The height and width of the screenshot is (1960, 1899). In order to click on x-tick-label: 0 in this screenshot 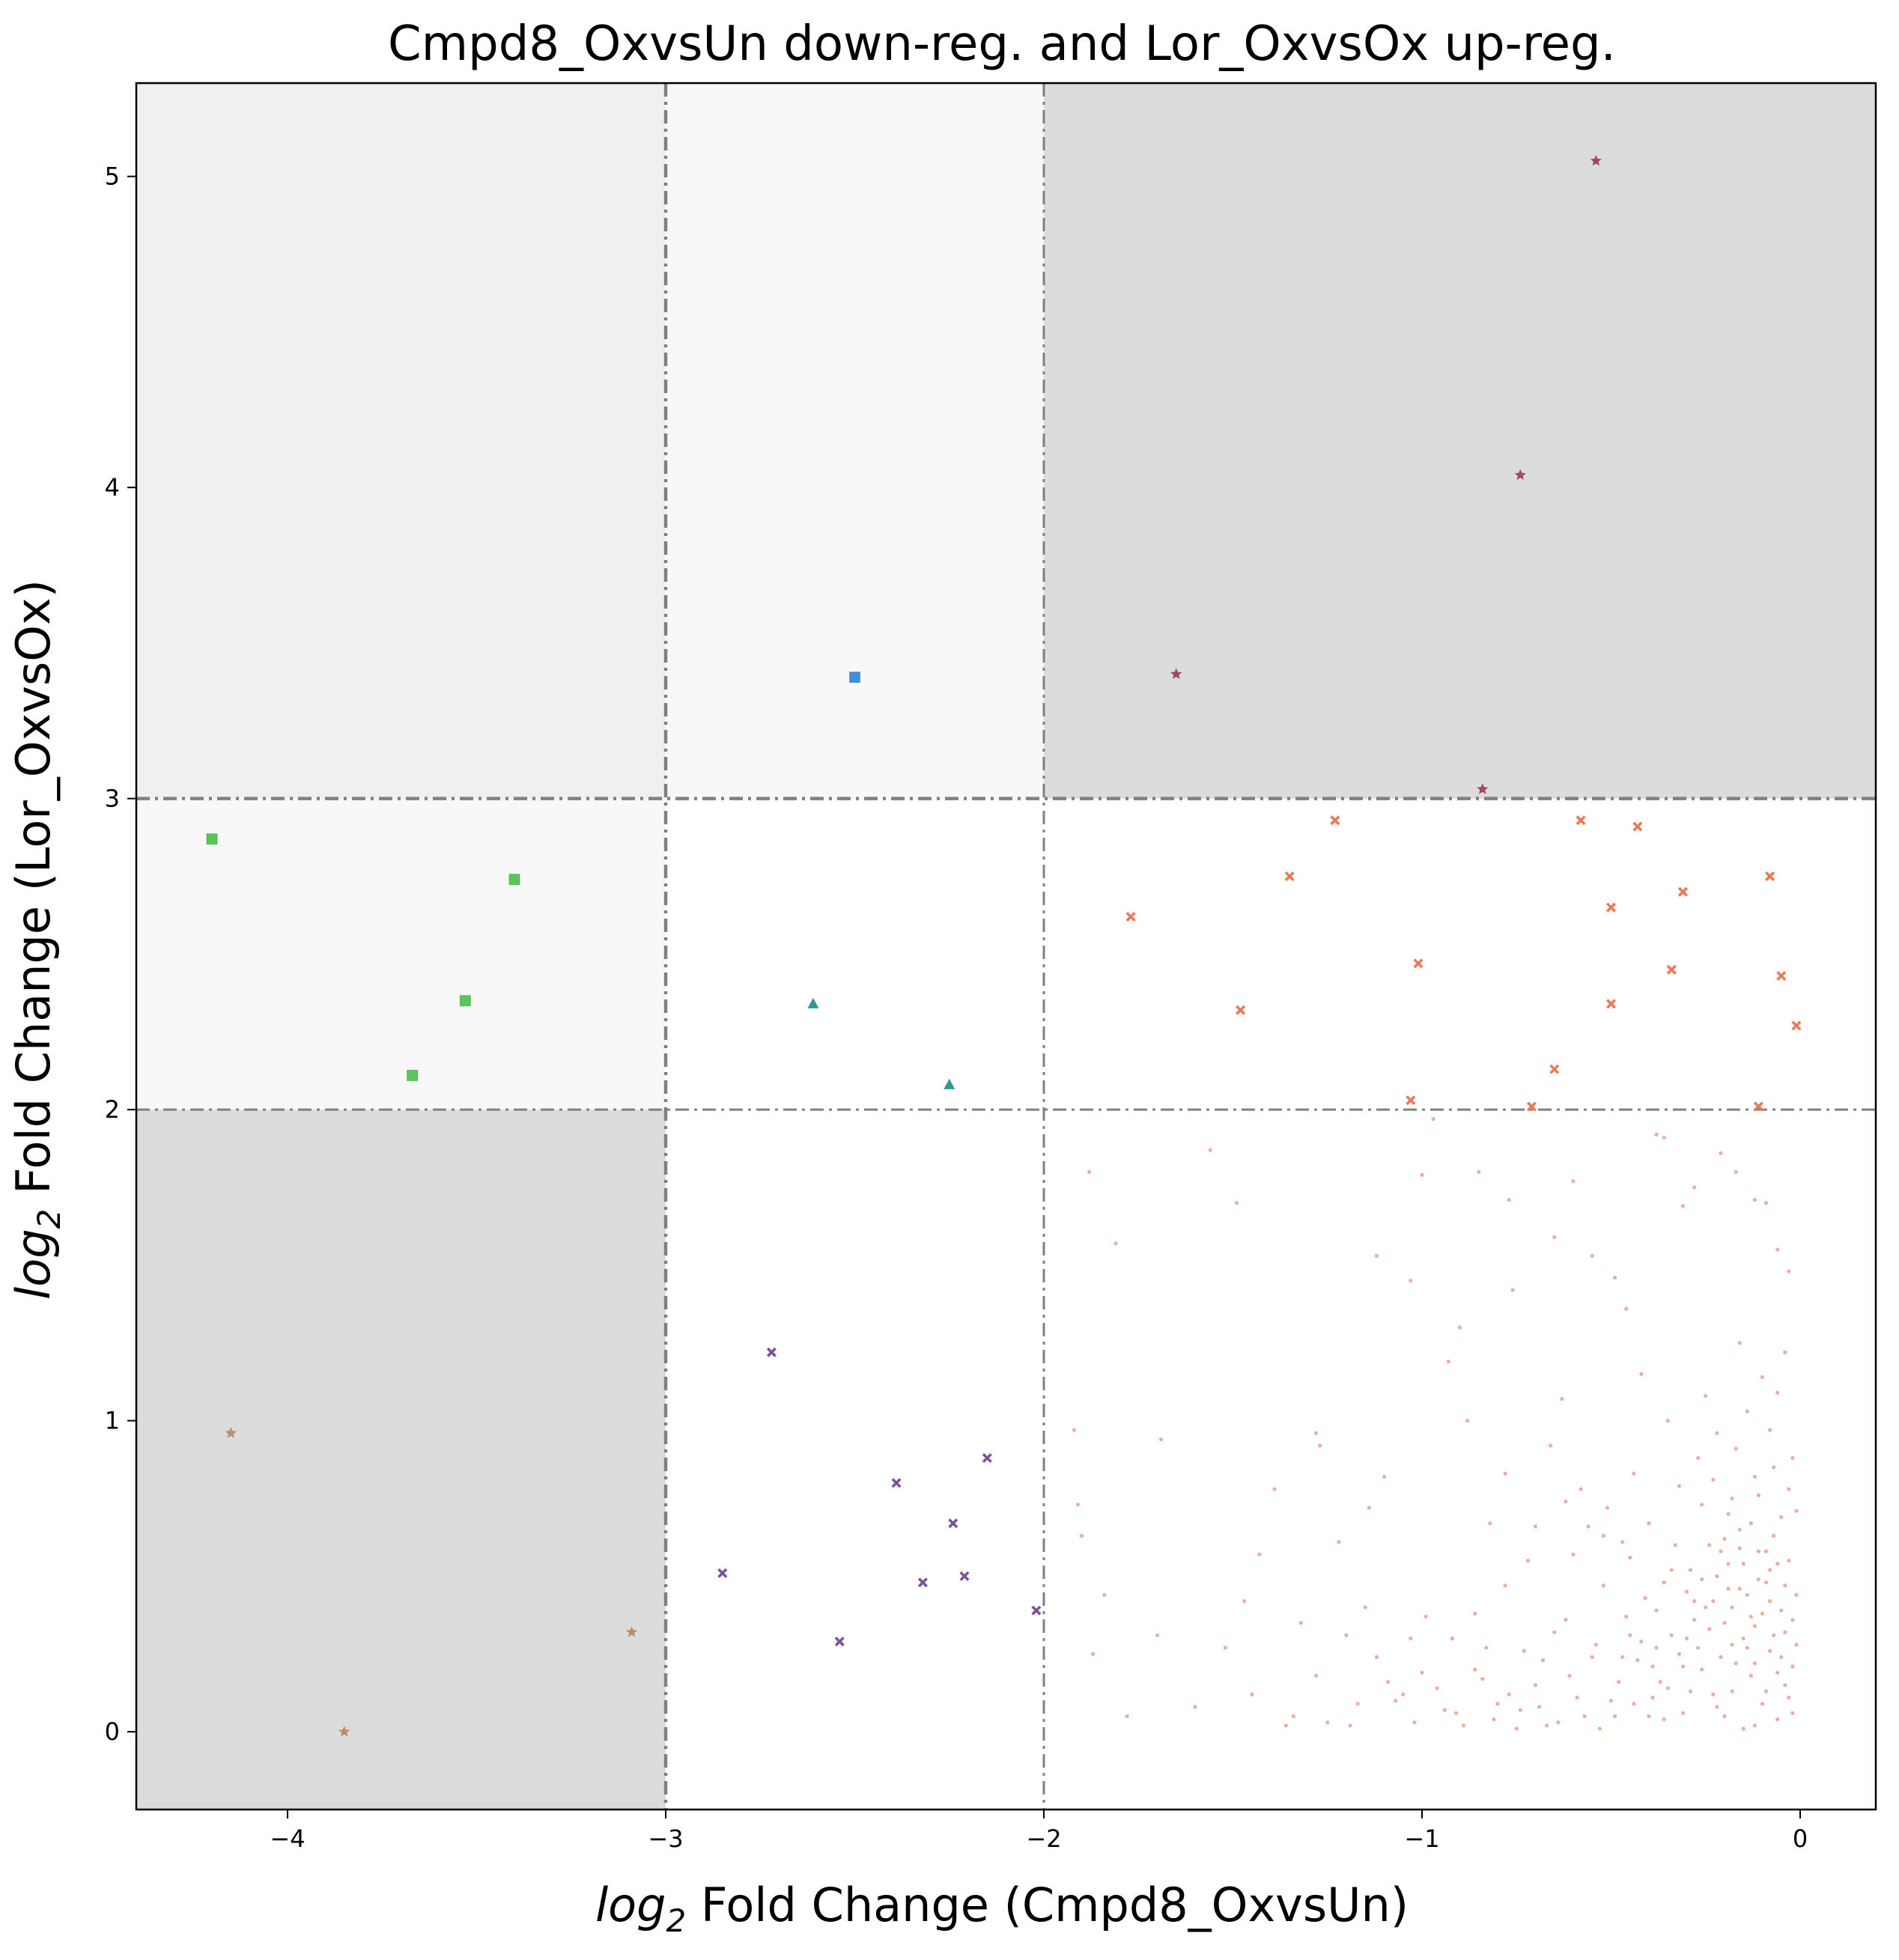, I will do `click(1800, 1838)`.